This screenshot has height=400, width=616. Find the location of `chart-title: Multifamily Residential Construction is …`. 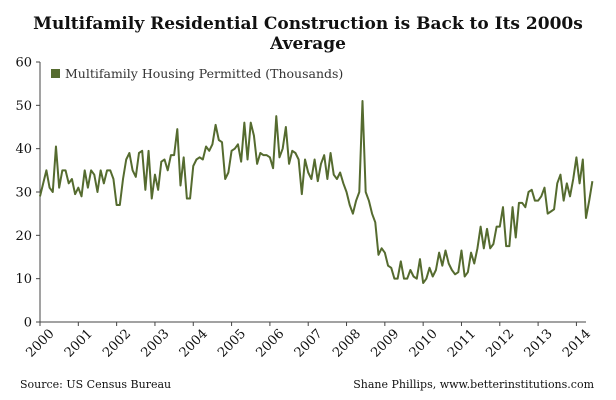

chart-title: Multifamily Residential Construction is … is located at coordinates (308, 34).